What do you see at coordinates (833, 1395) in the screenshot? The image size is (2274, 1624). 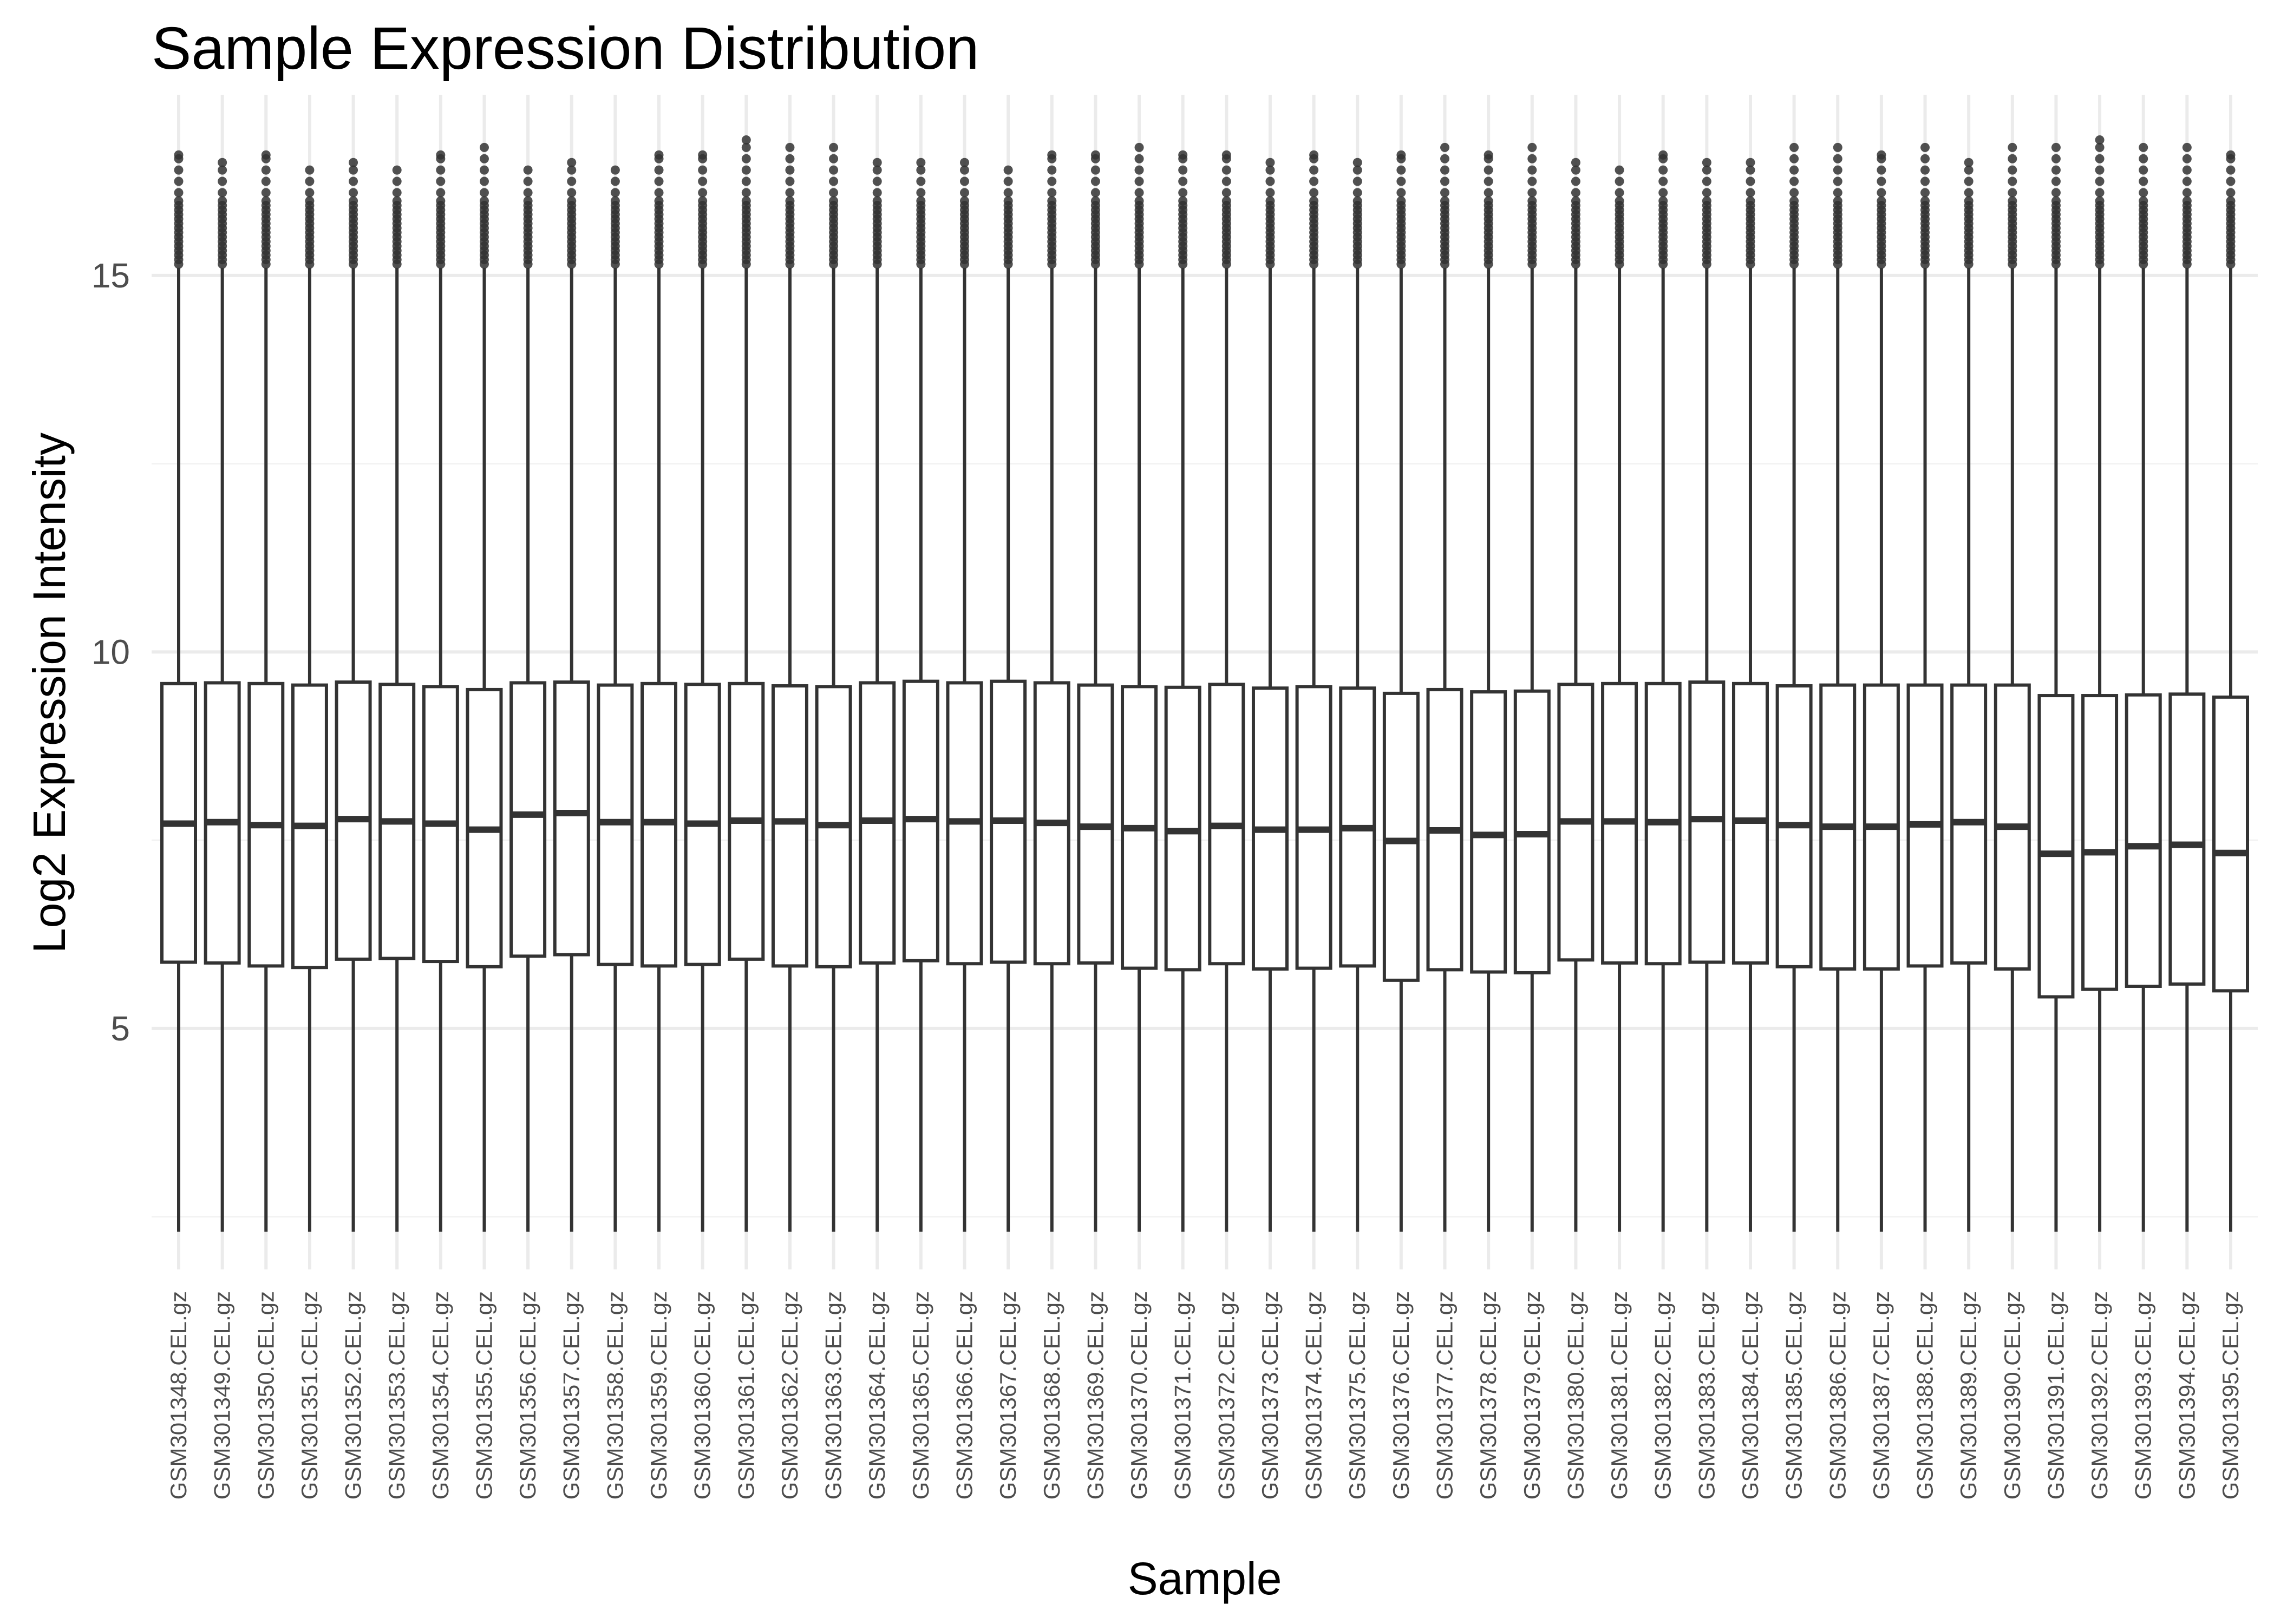 I see `x-tick-label: GSM301363.CEL.gz` at bounding box center [833, 1395].